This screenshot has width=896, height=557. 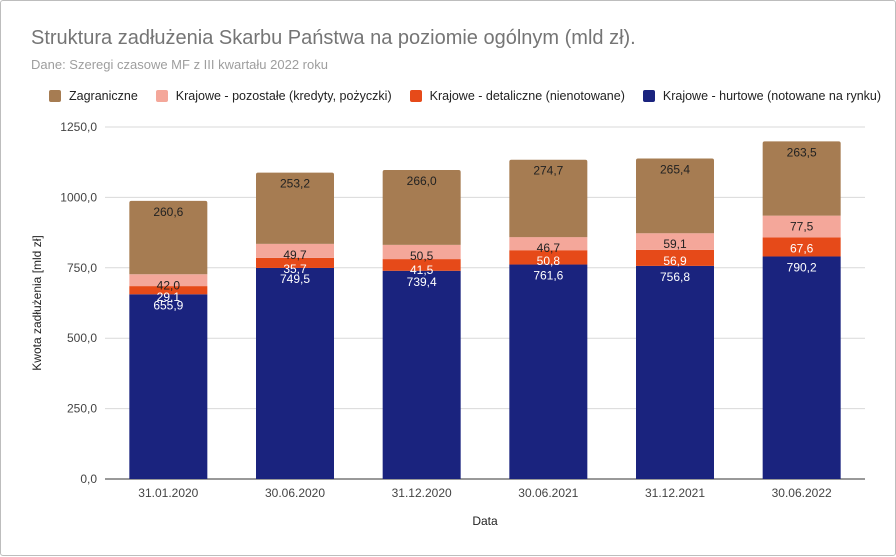 What do you see at coordinates (675, 493) in the screenshot?
I see `x-tick-label: 31.12.2021` at bounding box center [675, 493].